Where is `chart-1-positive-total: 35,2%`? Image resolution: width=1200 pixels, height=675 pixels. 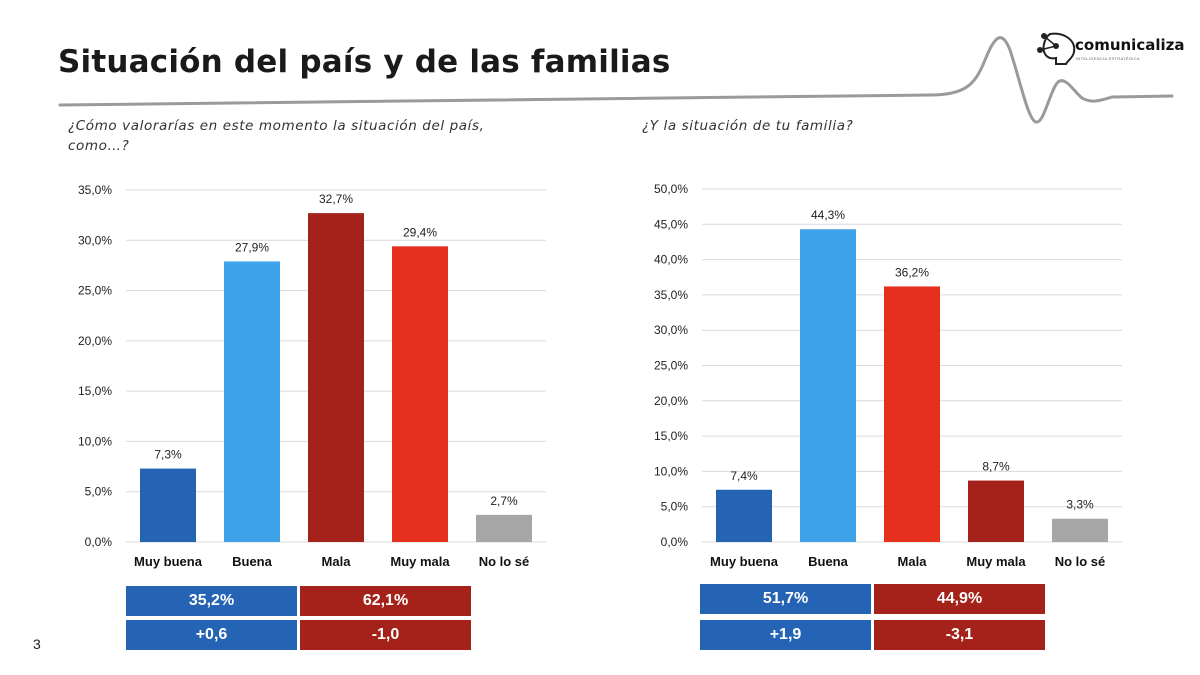
chart-1-positive-total: 35,2% is located at coordinates (211, 601).